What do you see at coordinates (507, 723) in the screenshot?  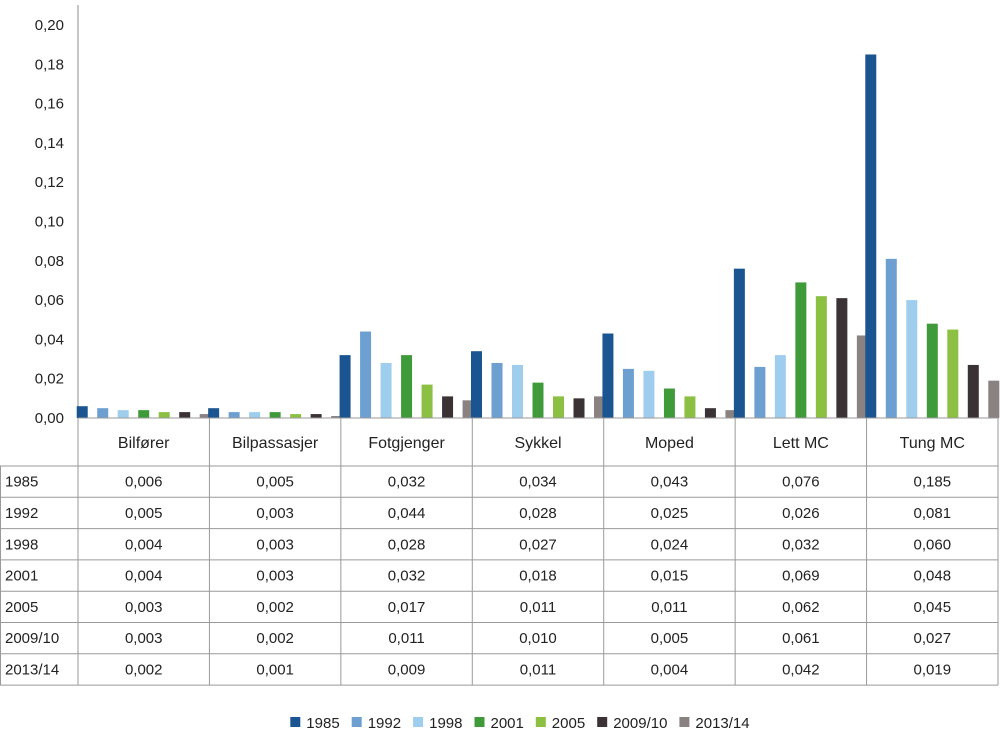 I see `legend-label: 2001` at bounding box center [507, 723].